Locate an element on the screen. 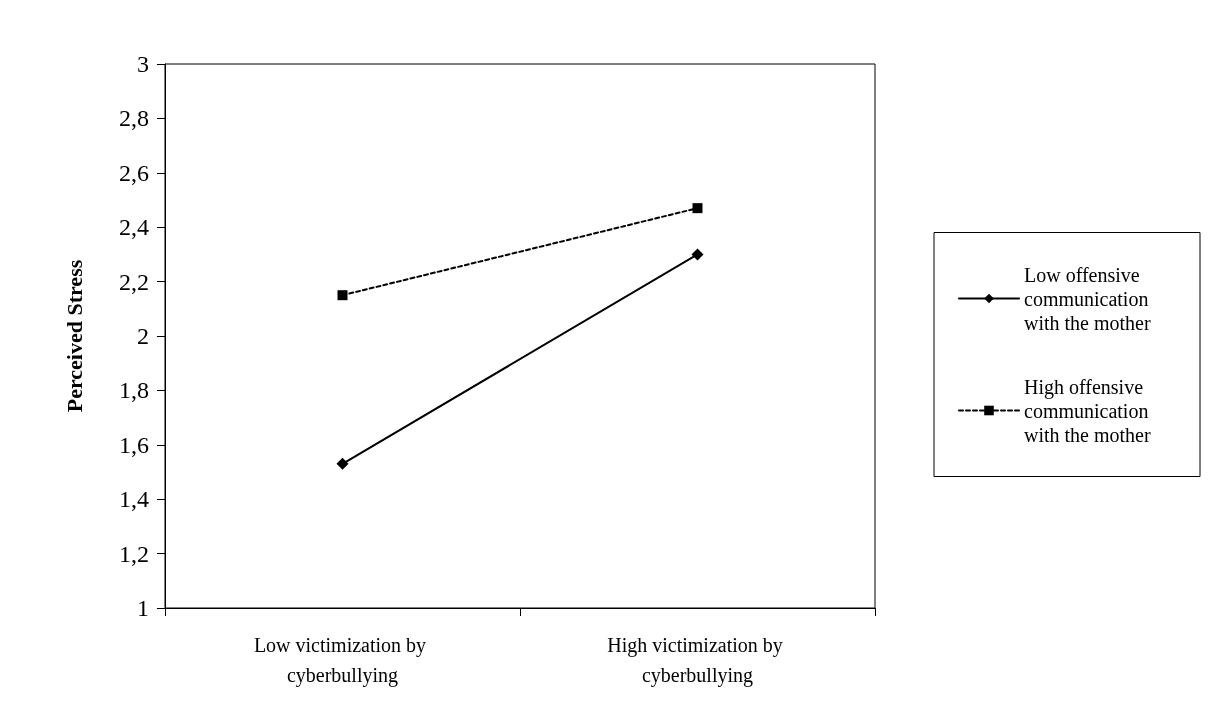 This screenshot has height=709, width=1214. y-tick-label: 2 is located at coordinates (143, 336).